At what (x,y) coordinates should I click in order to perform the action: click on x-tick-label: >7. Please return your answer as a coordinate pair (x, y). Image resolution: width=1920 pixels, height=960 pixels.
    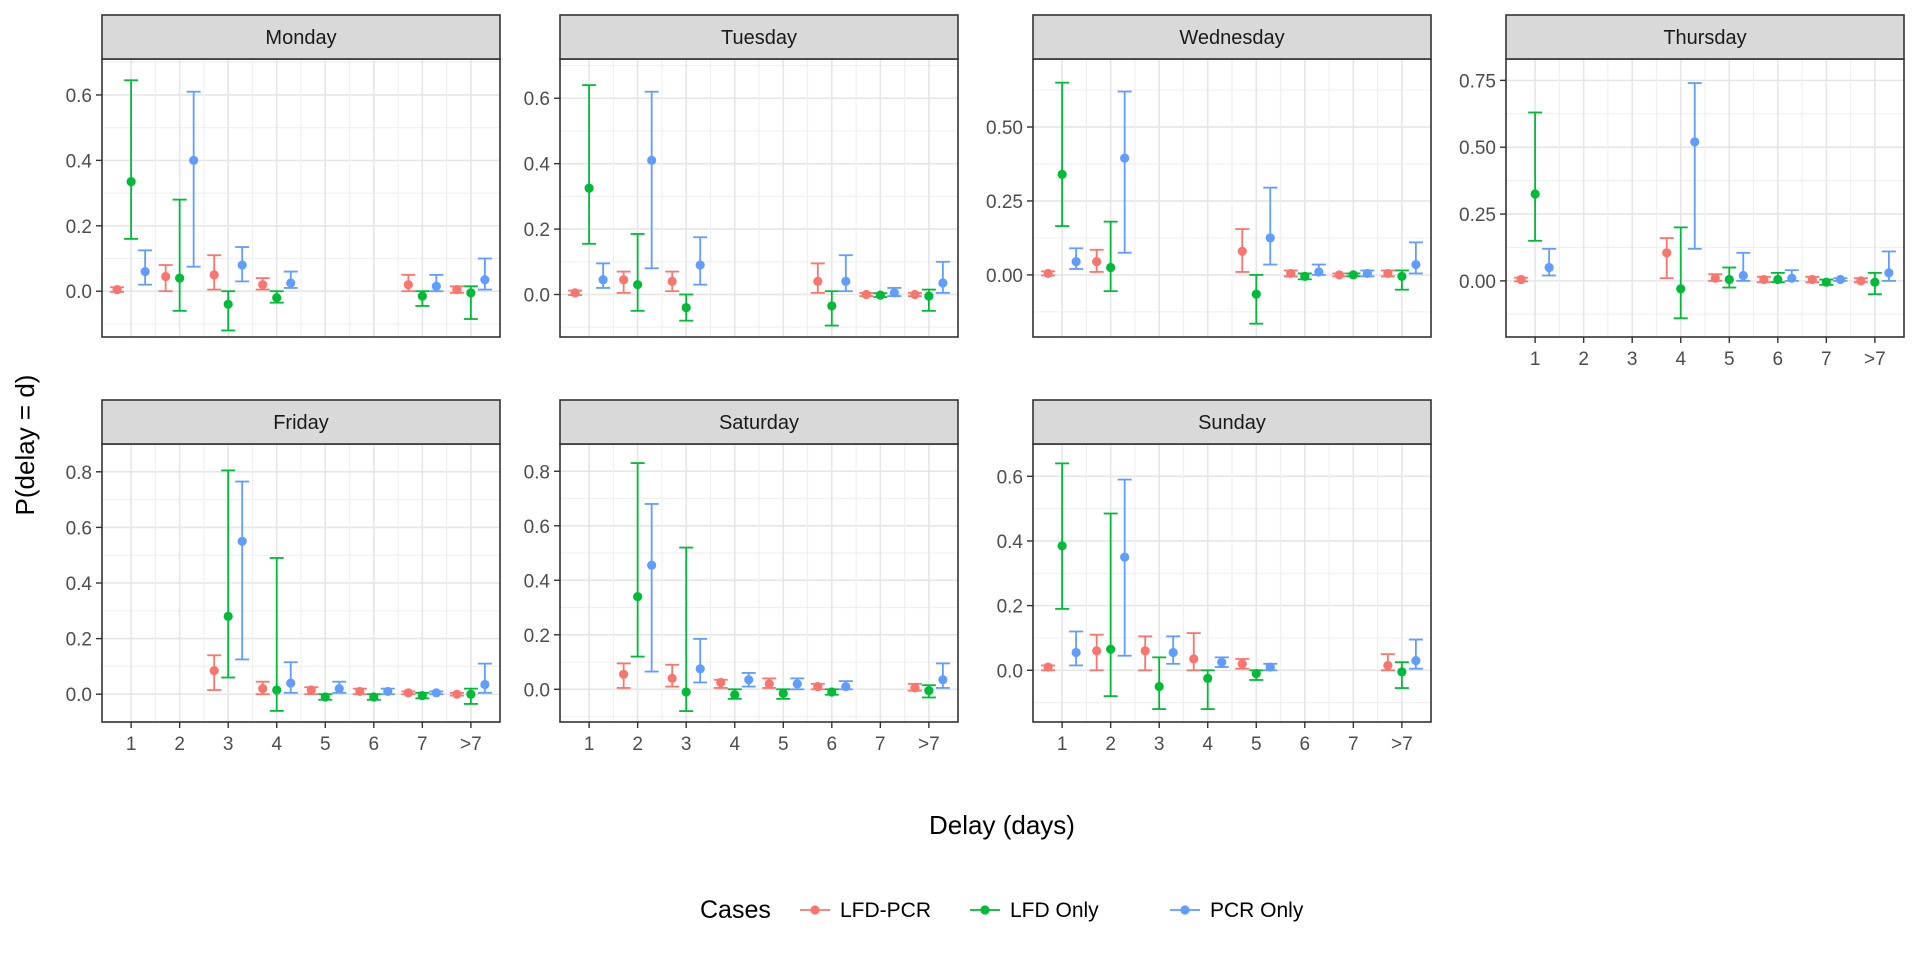
    Looking at the image, I should click on (1402, 744).